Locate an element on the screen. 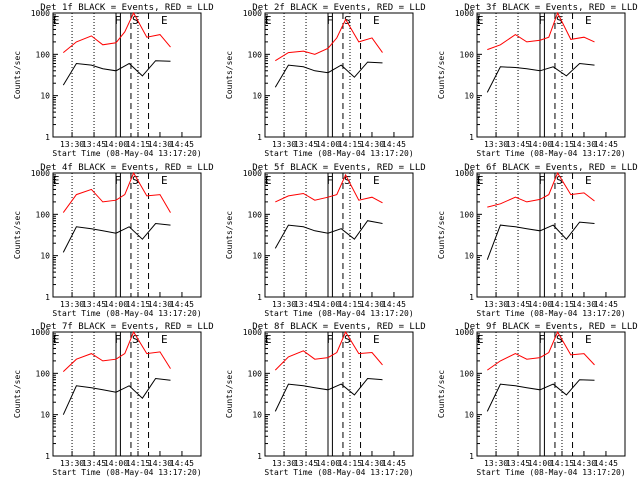 This screenshot has height=484, width=640. panel-title: Det 7f BLACK = Events, RED = LLD is located at coordinates (126, 327).